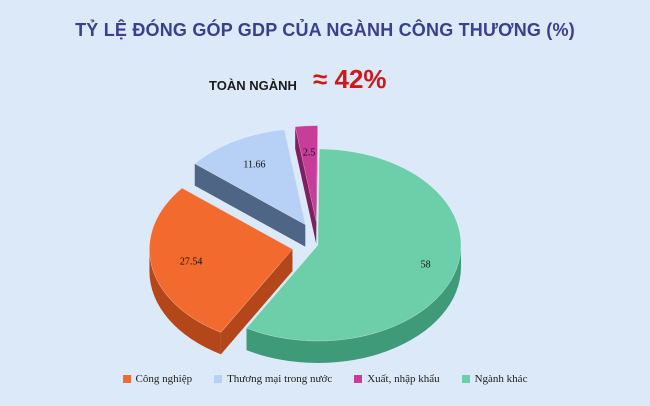  What do you see at coordinates (218, 379) in the screenshot?
I see `legend-swatch-thuong-mai` at bounding box center [218, 379].